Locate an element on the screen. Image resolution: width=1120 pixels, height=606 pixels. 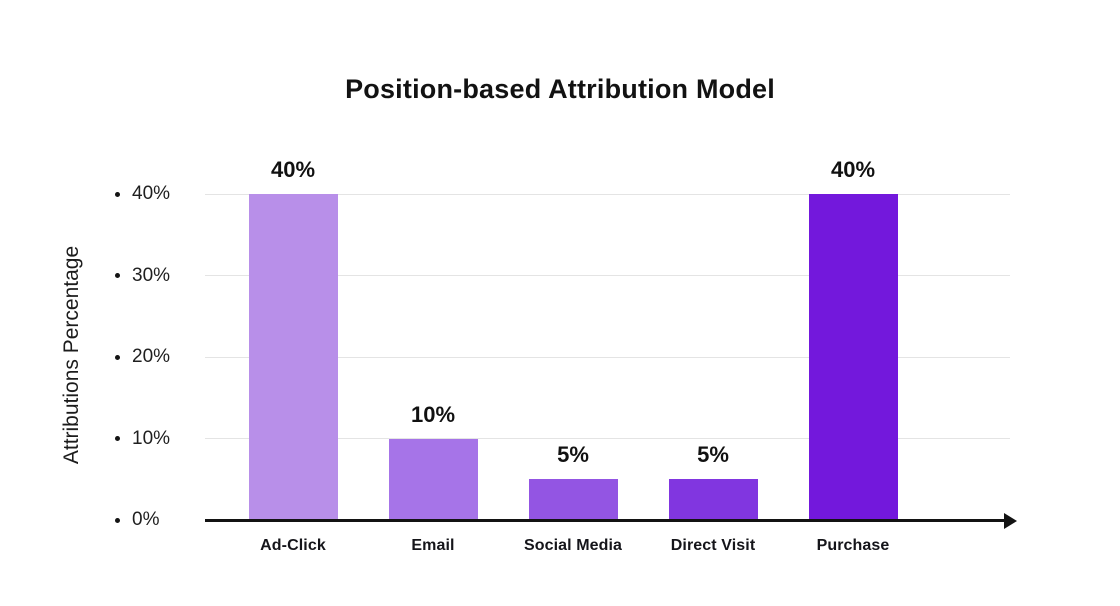
x-axis-line is located at coordinates (605, 520).